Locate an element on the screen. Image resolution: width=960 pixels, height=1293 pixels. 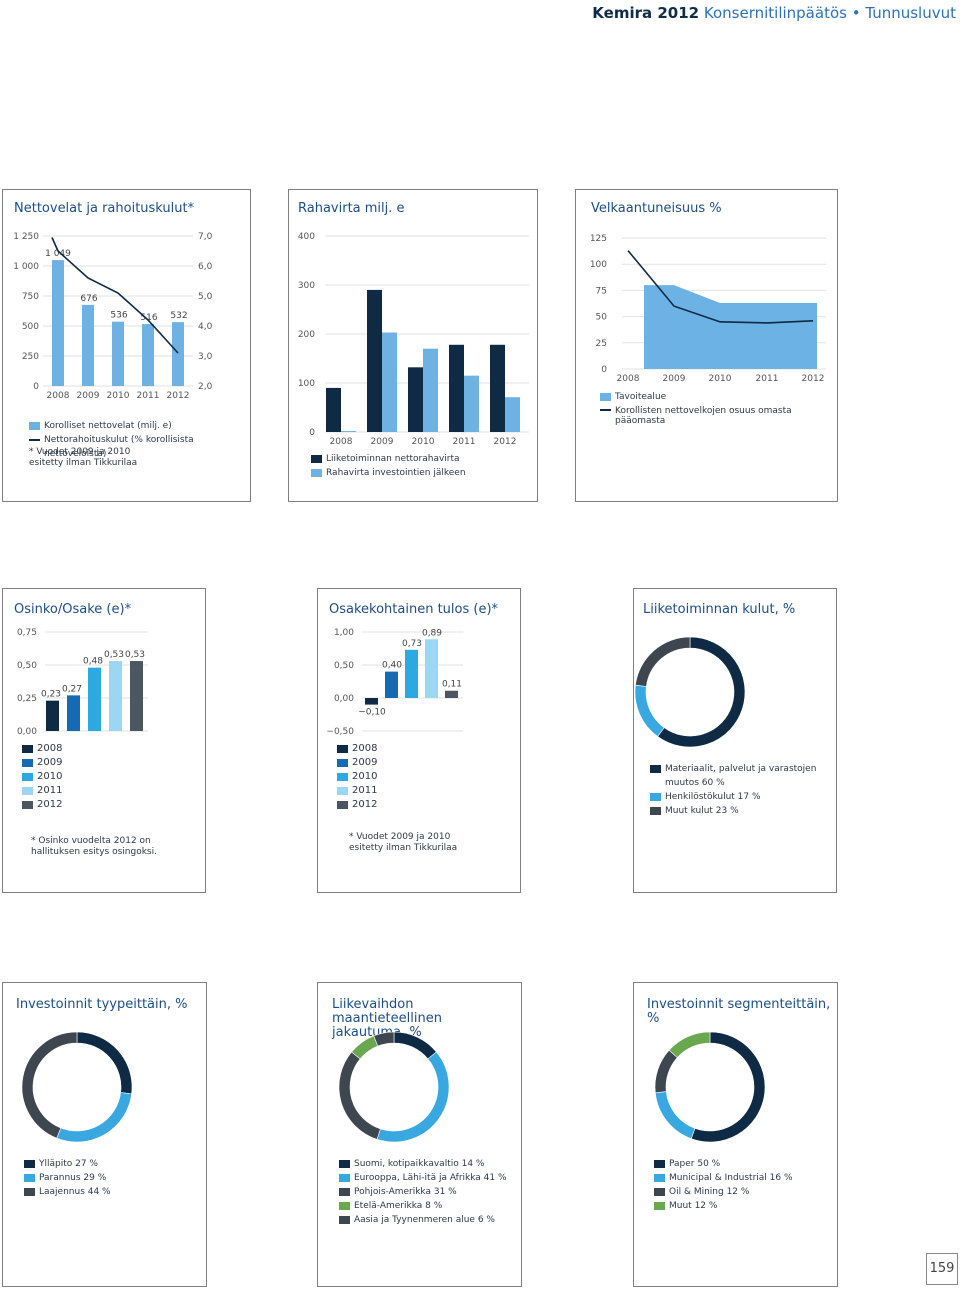
legend-label: 2009 is located at coordinates (50, 762).